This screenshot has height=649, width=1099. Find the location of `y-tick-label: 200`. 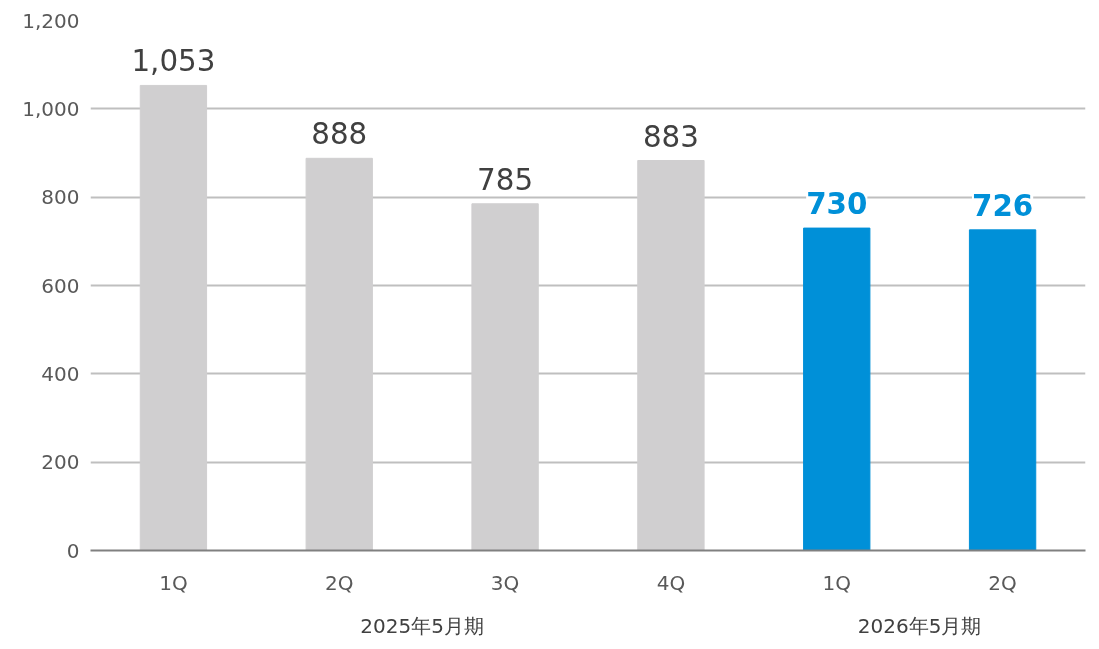

y-tick-label: 200 is located at coordinates (60, 462).